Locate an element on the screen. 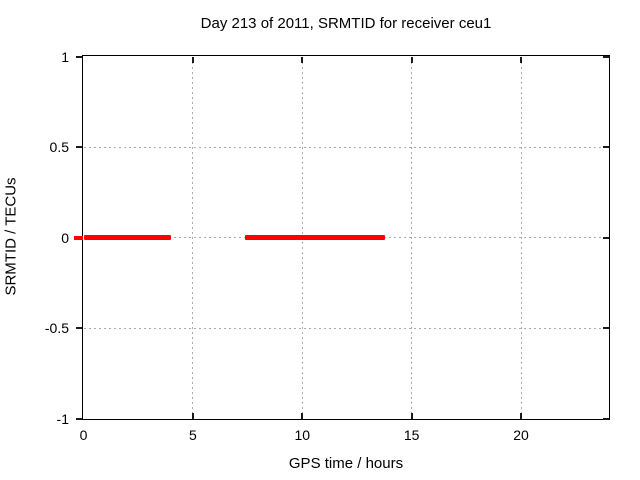 The image size is (640, 480). x-tick-label: 10 is located at coordinates (302, 435).